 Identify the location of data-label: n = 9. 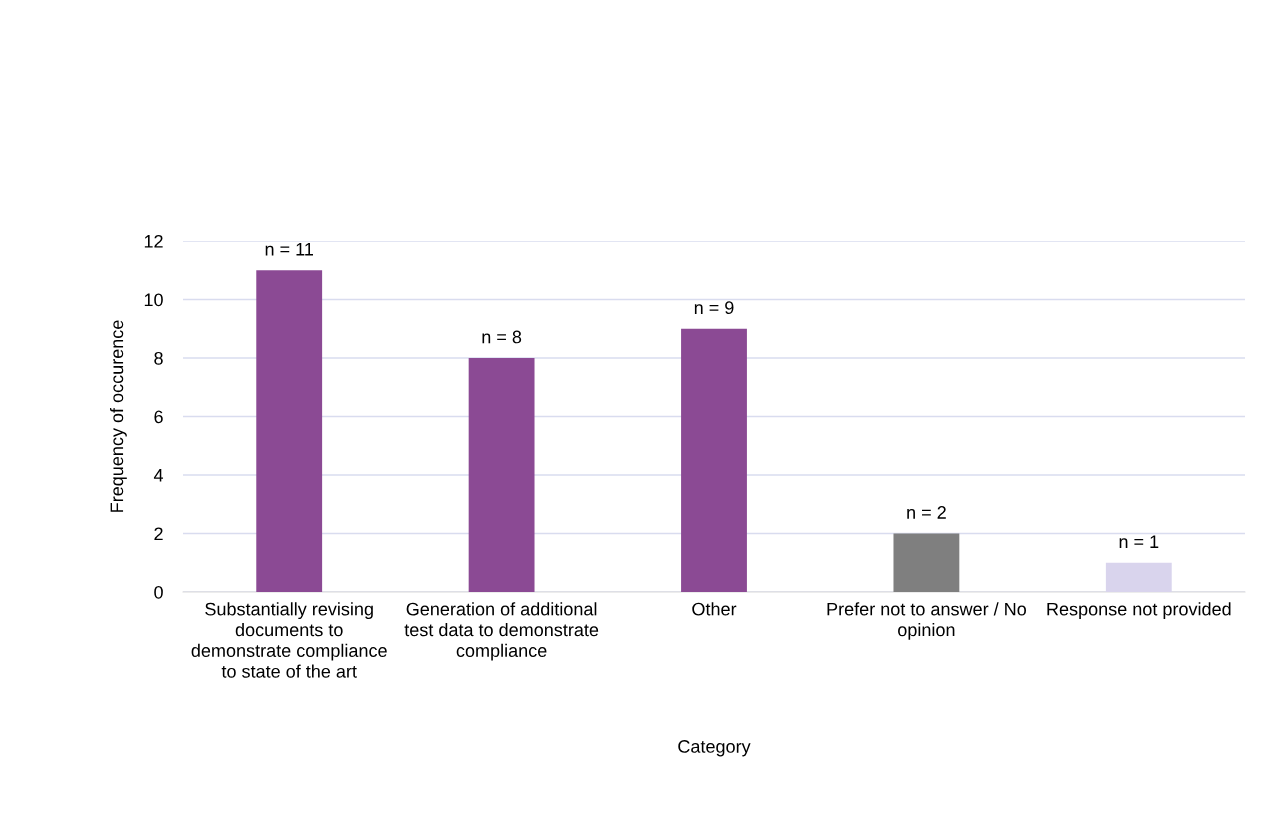
(714, 308).